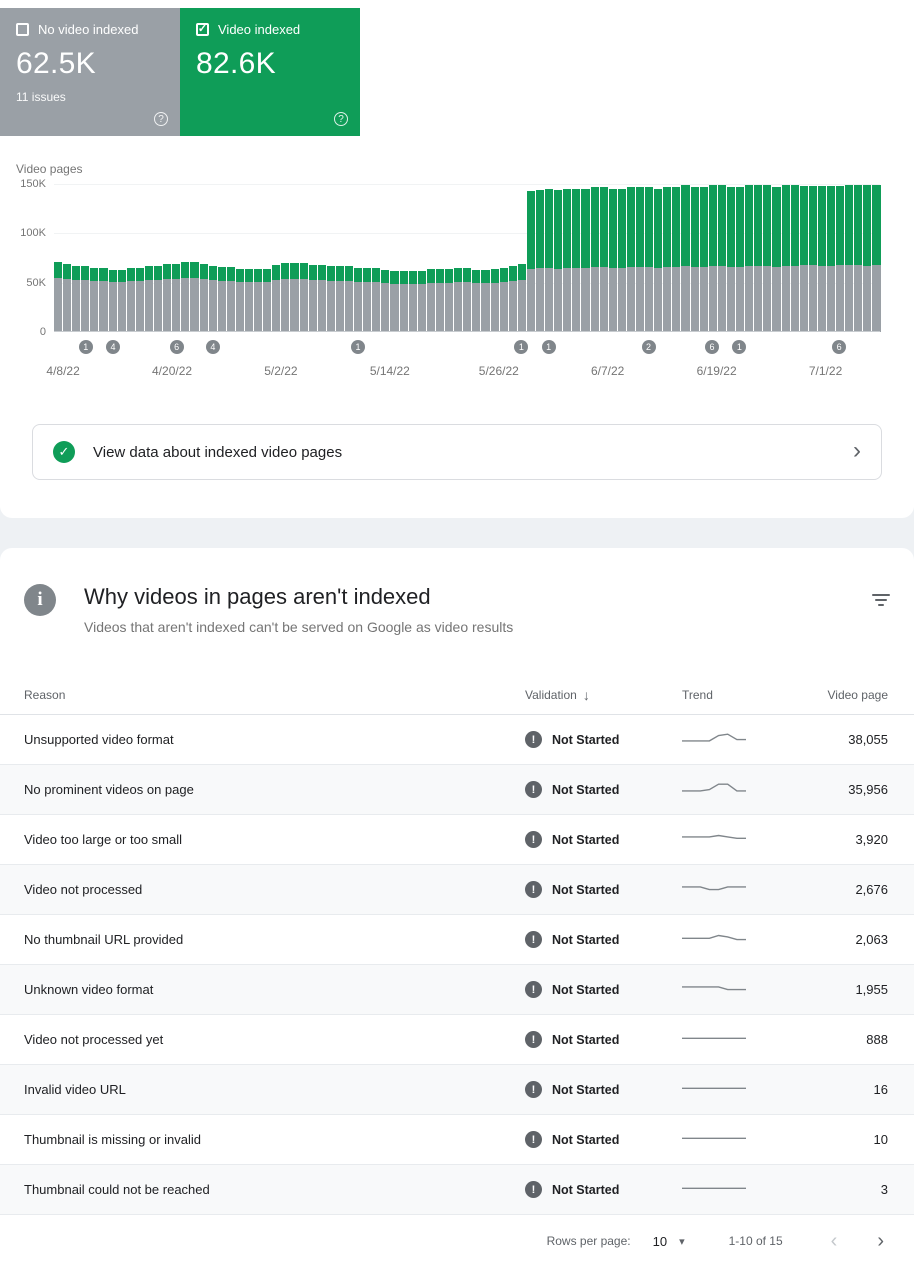 The width and height of the screenshot is (914, 1272). Describe the element at coordinates (103, 839) in the screenshot. I see `reason-cell: Video too large or too small` at that location.